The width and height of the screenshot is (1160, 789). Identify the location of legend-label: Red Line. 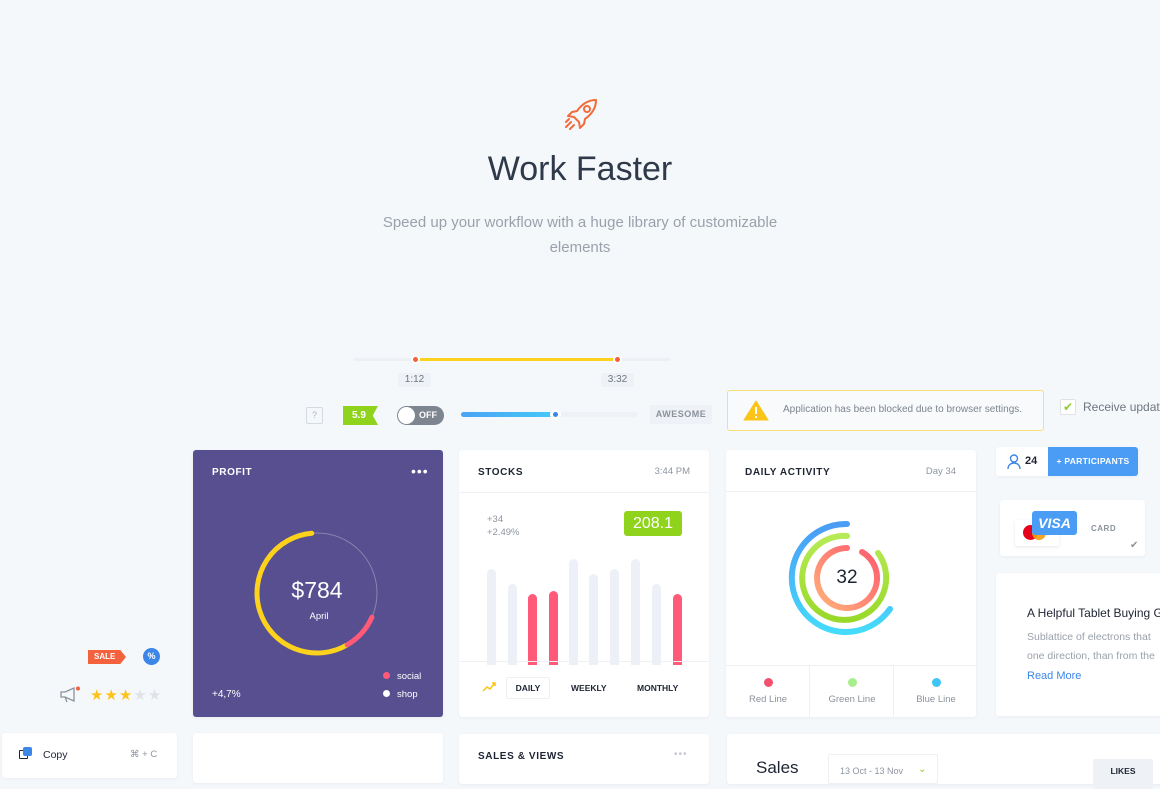
(768, 699).